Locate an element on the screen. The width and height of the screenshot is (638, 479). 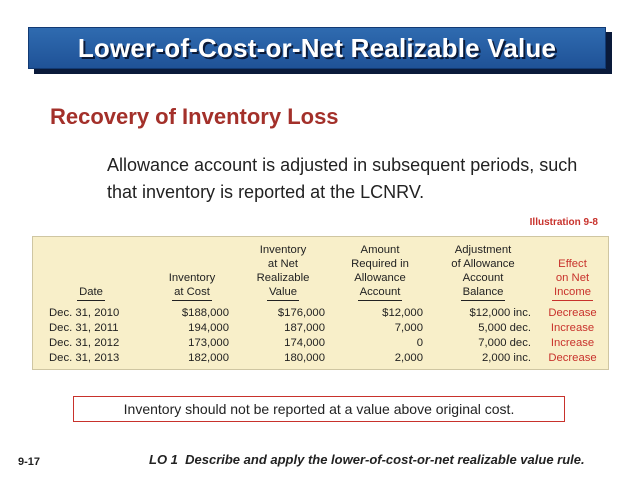
cell-adjustment: $12,000 inc. is located at coordinates (500, 313).